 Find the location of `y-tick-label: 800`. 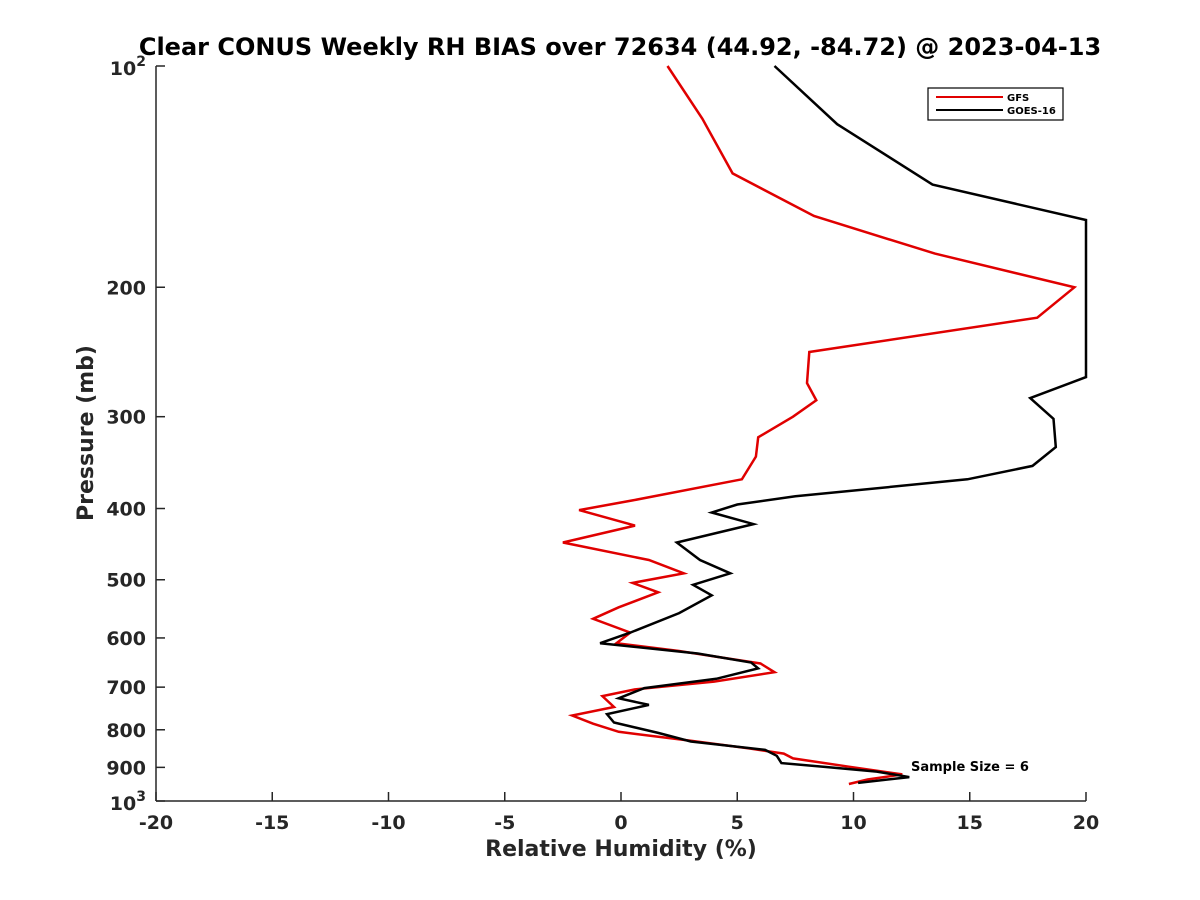

y-tick-label: 800 is located at coordinates (126, 731).